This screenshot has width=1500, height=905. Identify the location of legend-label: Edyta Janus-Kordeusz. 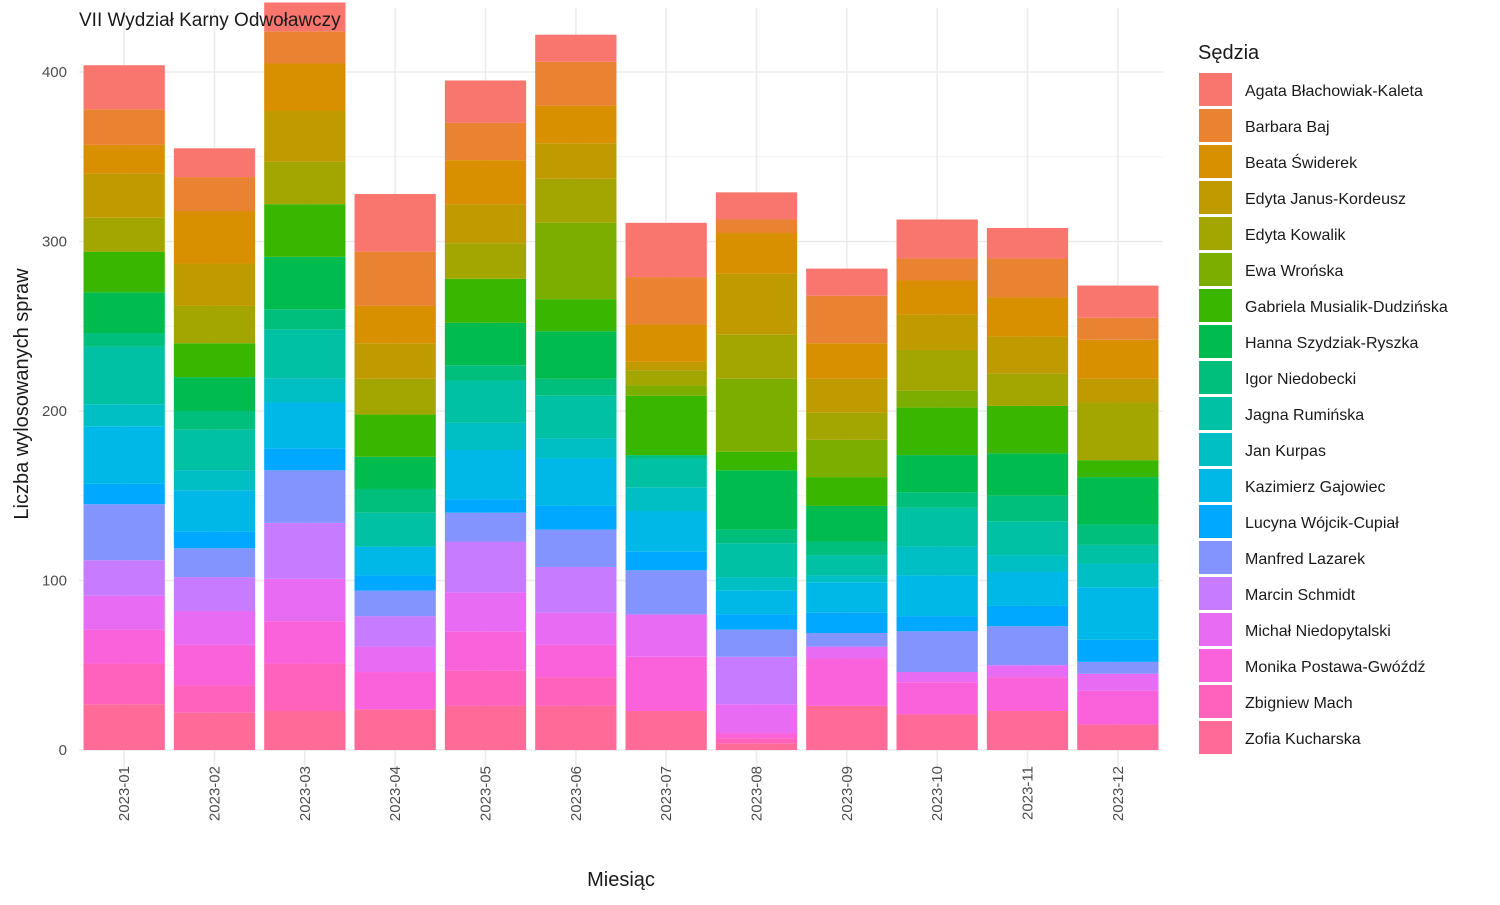
(1325, 199).